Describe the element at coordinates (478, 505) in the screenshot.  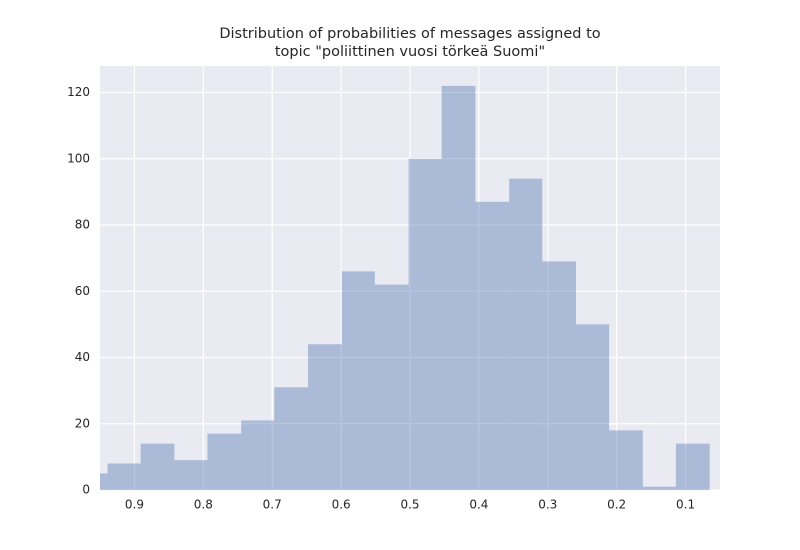
I see `x-tick-label: 0.4` at that location.